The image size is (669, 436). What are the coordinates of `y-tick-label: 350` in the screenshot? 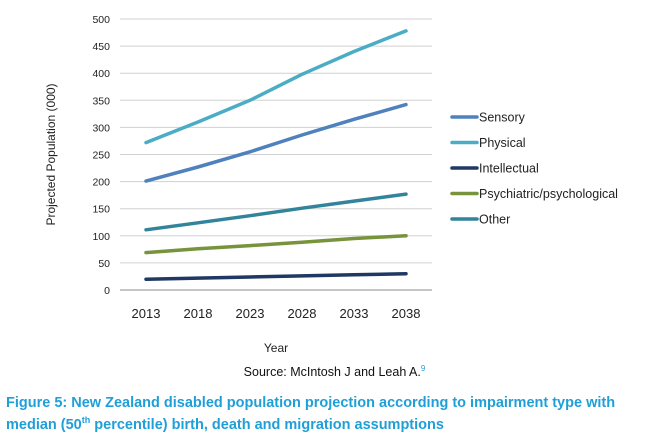 It's located at (101, 101).